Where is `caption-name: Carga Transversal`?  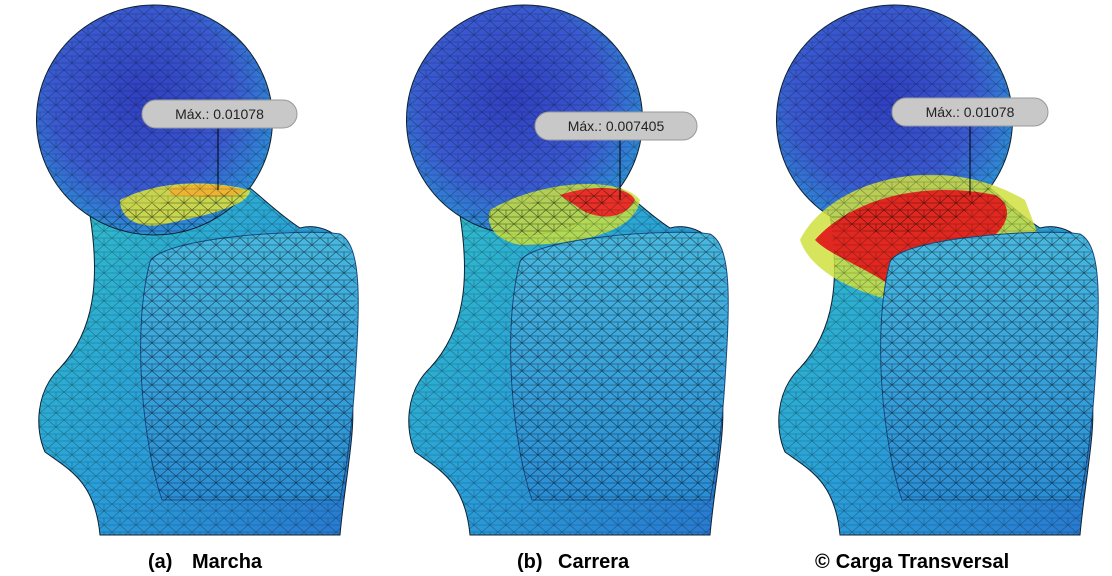
caption-name: Carga Transversal is located at coordinates (922, 562).